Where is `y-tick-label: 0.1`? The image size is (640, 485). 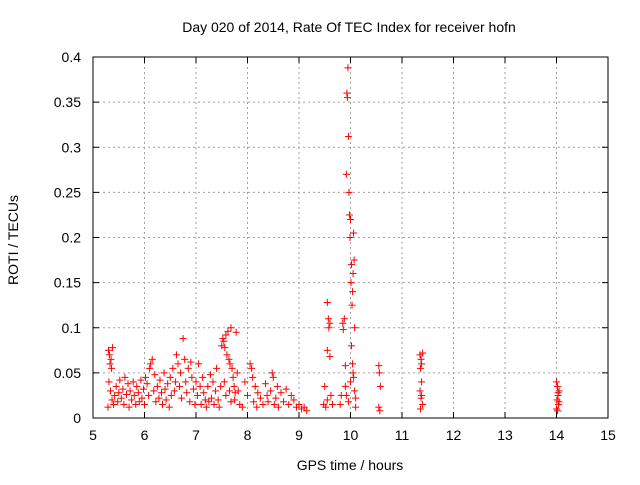
y-tick-label: 0.1 is located at coordinates (72, 328).